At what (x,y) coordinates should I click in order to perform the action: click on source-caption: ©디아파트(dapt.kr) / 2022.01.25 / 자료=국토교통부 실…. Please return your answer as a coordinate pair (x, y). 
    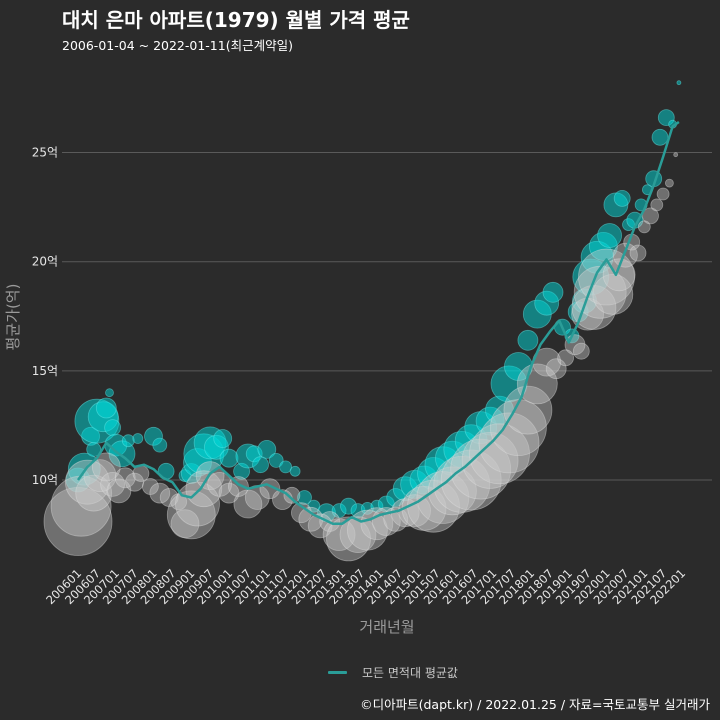
    Looking at the image, I should click on (535, 704).